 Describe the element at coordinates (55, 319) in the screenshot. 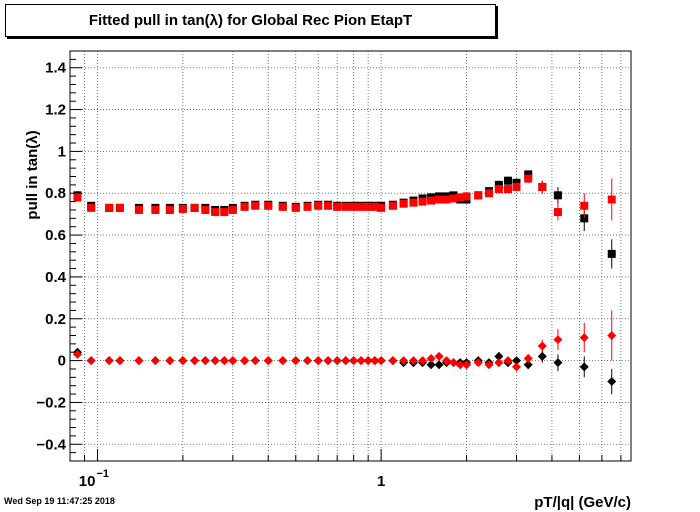

I see `y-tick-label: 0.2` at that location.